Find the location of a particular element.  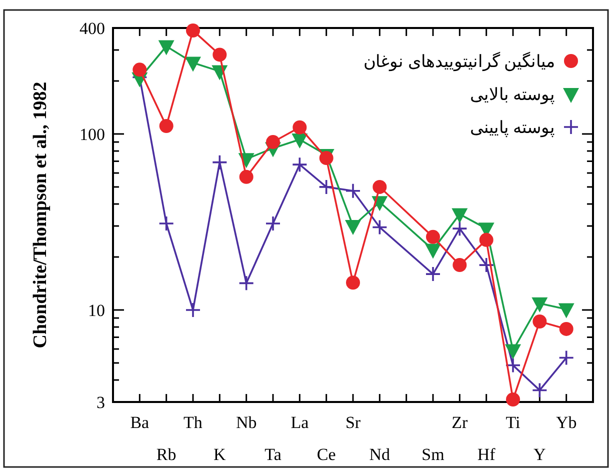

y-tick-label: 400 is located at coordinates (92, 28).